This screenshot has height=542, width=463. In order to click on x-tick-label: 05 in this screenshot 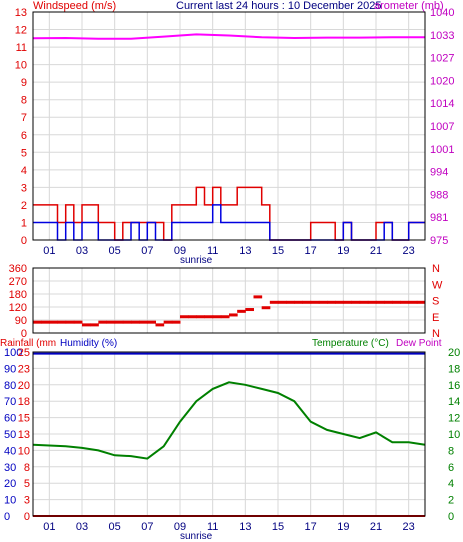, I will do `click(115, 251)`.